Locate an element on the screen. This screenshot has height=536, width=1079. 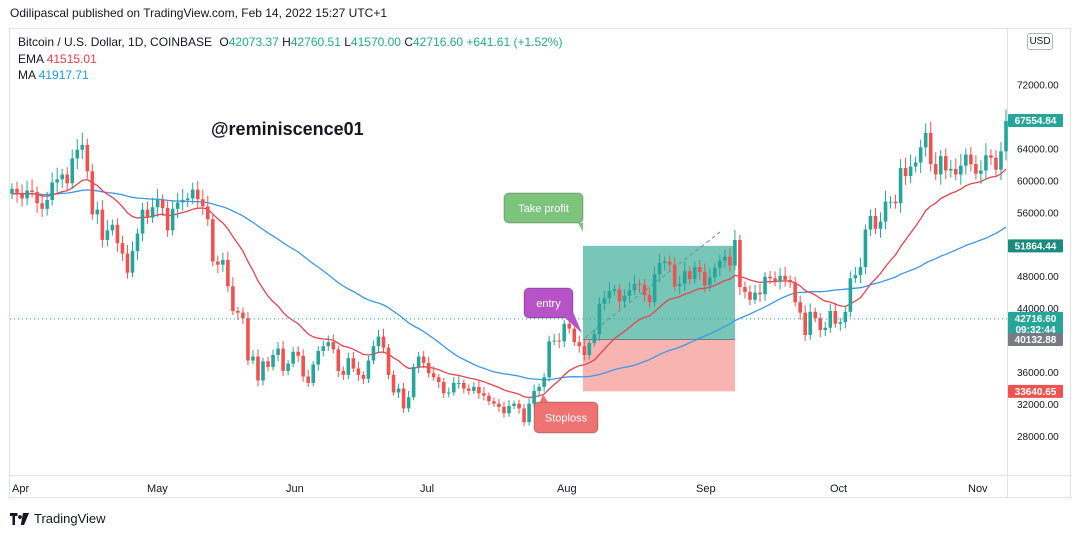
price-axis-label: 67554.84 is located at coordinates (1035, 121).